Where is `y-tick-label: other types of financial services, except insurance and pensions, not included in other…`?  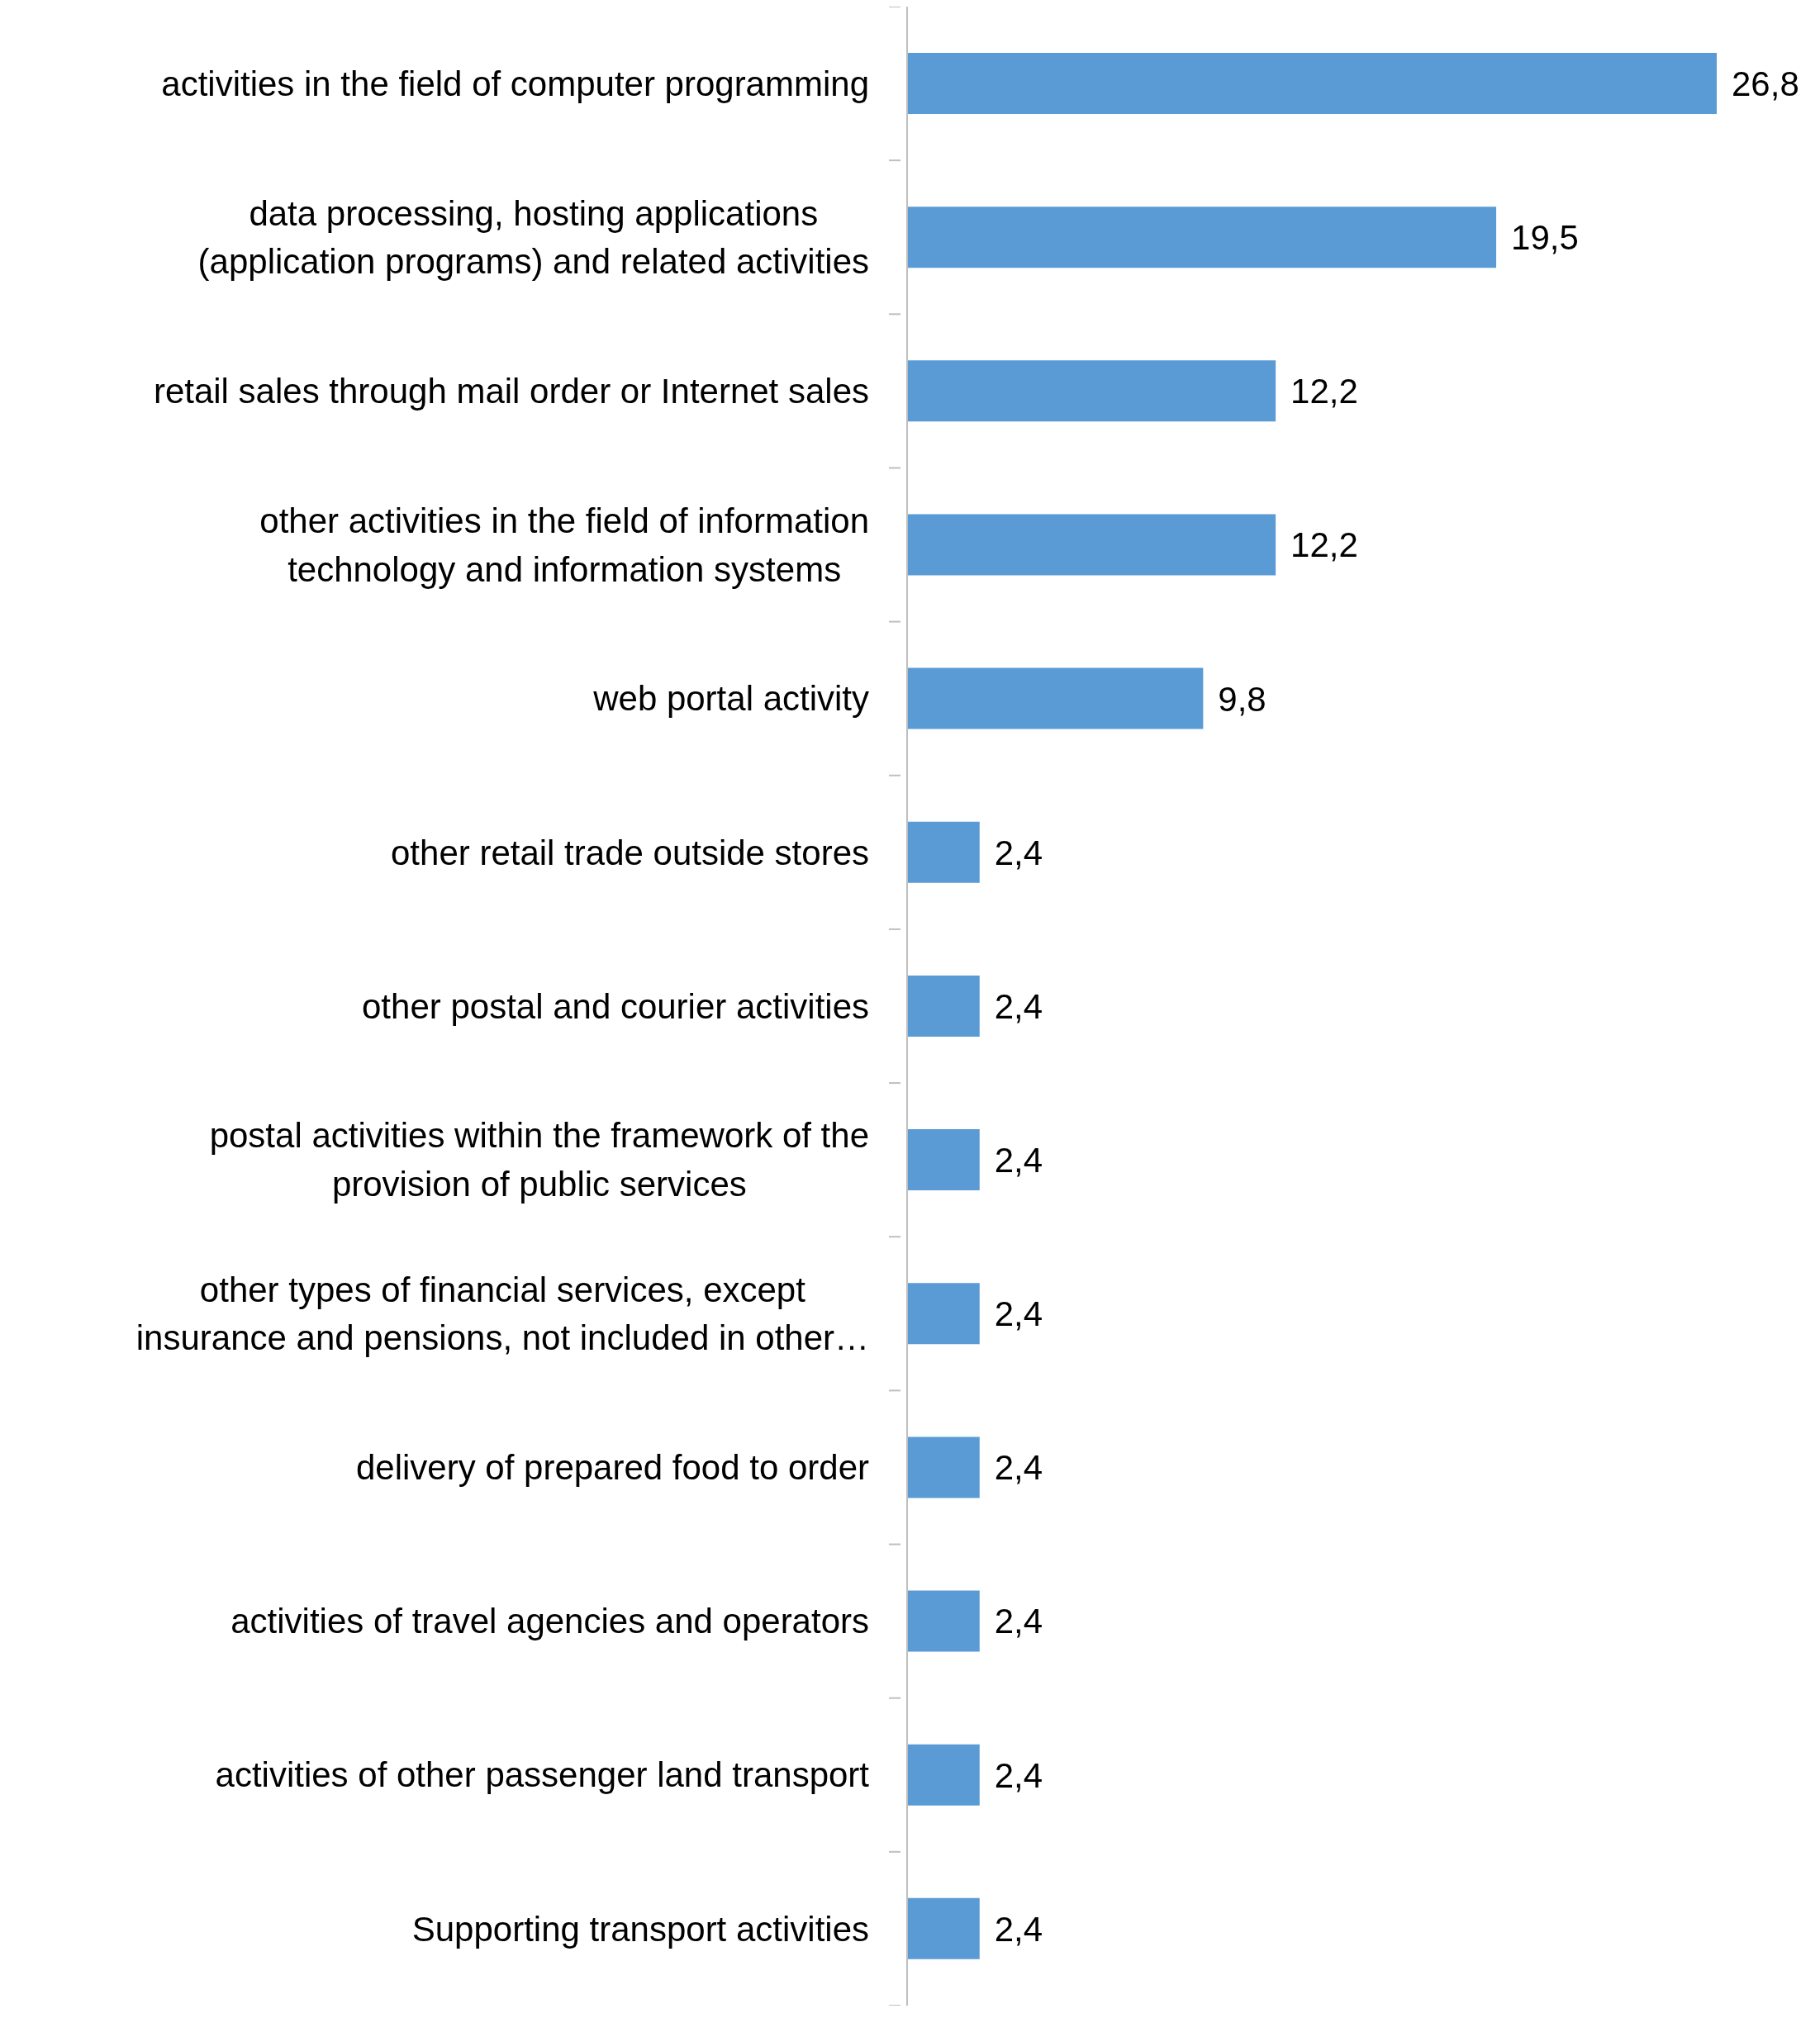 y-tick-label: other types of financial services, except insurance and pensions, not included in other… is located at coordinates (502, 1314).